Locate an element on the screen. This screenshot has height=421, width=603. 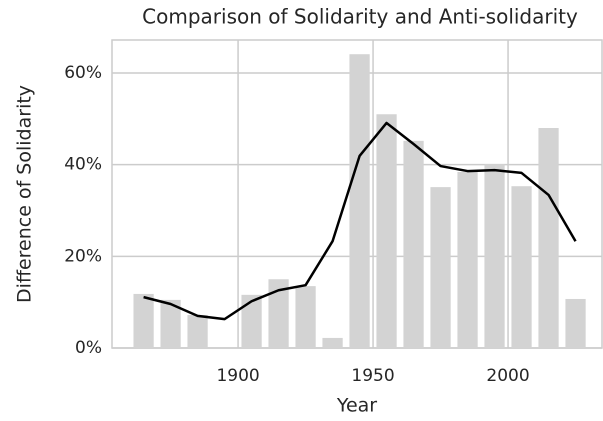
x-tick-label: 1950 is located at coordinates (372, 376).